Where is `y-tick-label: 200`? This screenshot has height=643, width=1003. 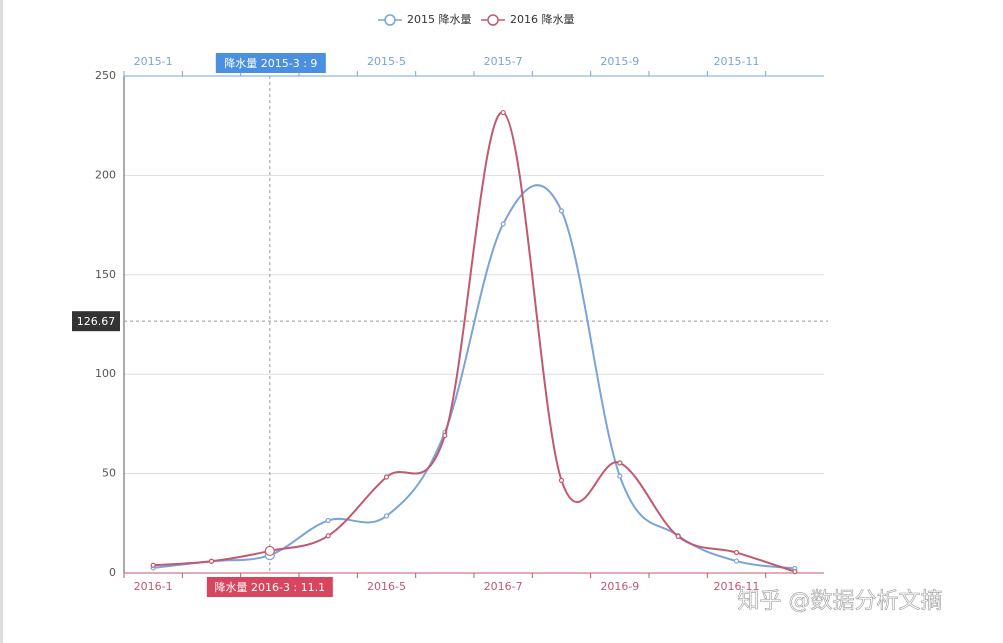 y-tick-label: 200 is located at coordinates (105, 174).